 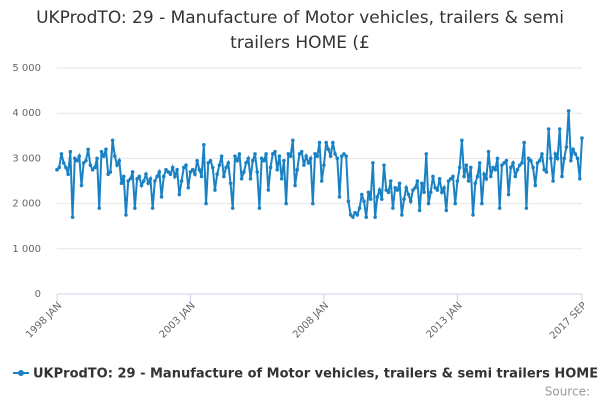 What do you see at coordinates (21, 373) in the screenshot?
I see `legend-marker` at bounding box center [21, 373].